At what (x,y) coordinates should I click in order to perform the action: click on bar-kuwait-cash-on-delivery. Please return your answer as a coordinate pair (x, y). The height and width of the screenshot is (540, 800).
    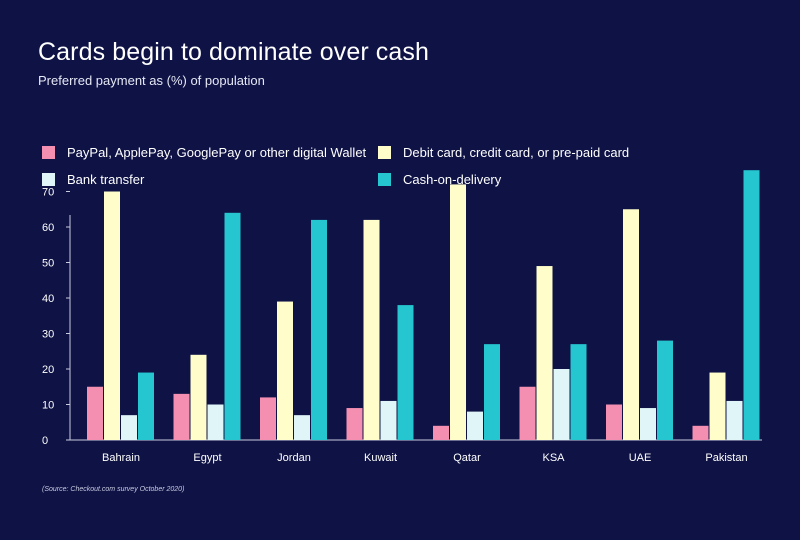
    Looking at the image, I should click on (405, 372).